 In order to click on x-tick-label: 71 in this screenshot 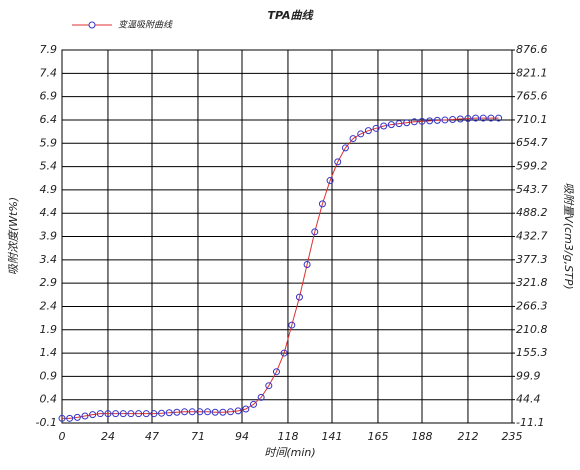, I will do `click(198, 436)`.